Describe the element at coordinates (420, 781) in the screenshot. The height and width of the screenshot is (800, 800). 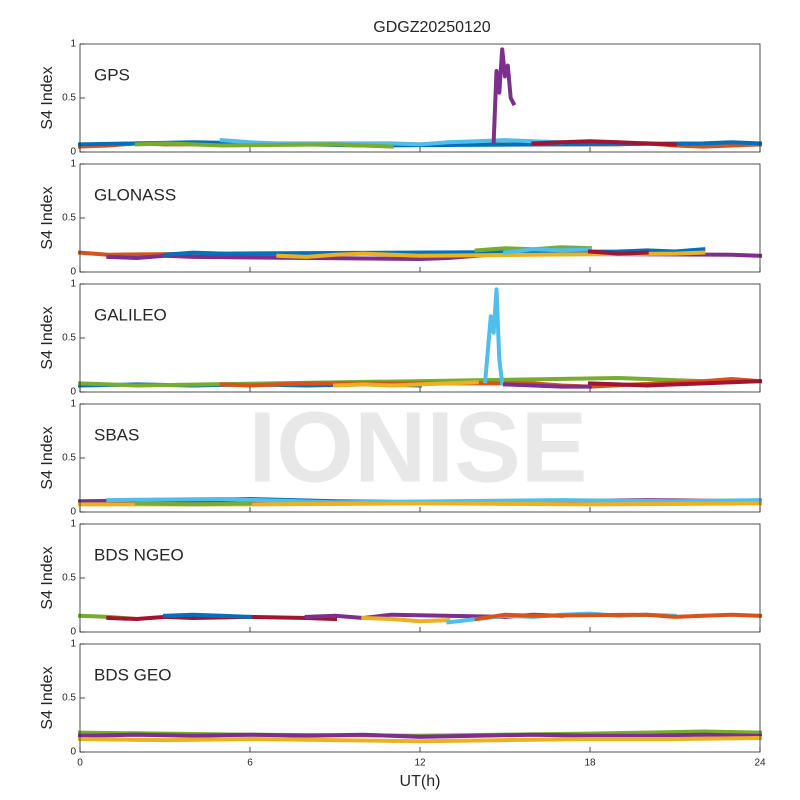
I see `x-axis-label: UT(h)` at that location.